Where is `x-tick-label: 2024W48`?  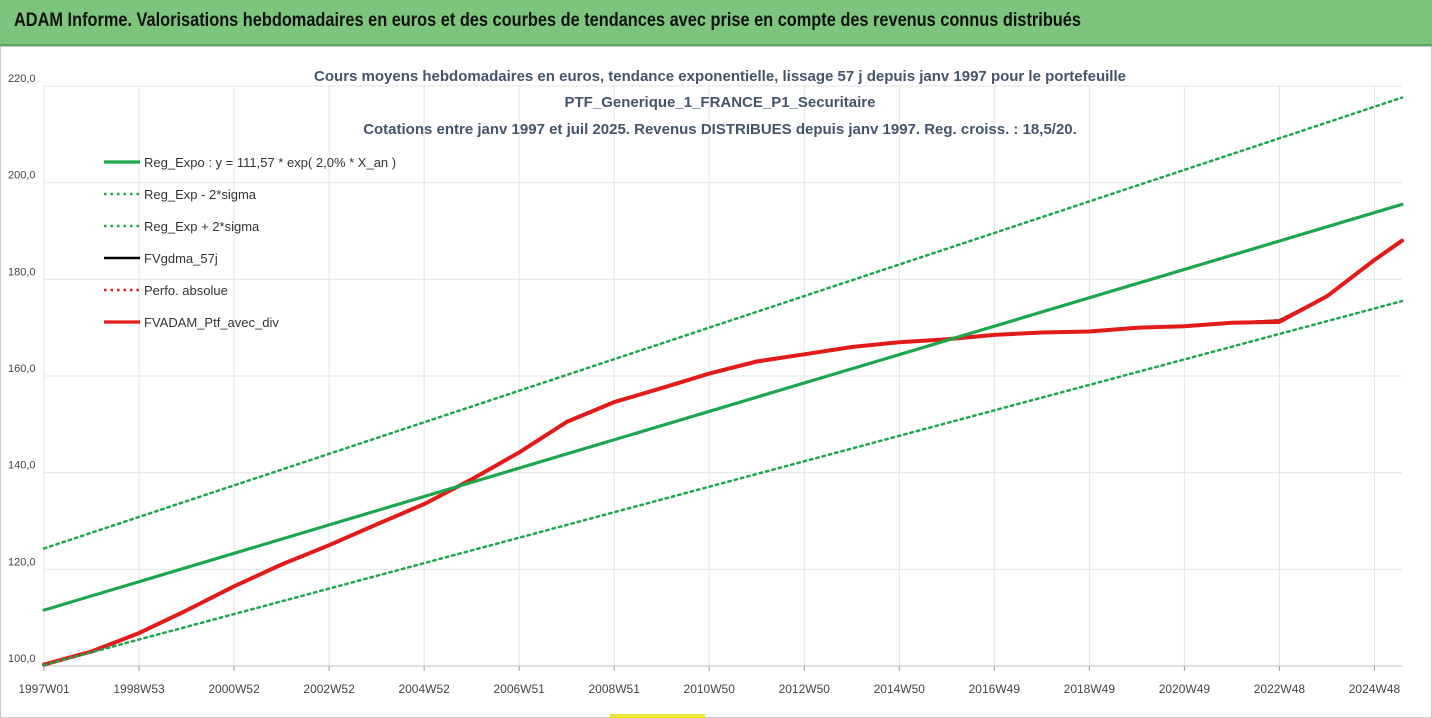
x-tick-label: 2024W48 is located at coordinates (1375, 689).